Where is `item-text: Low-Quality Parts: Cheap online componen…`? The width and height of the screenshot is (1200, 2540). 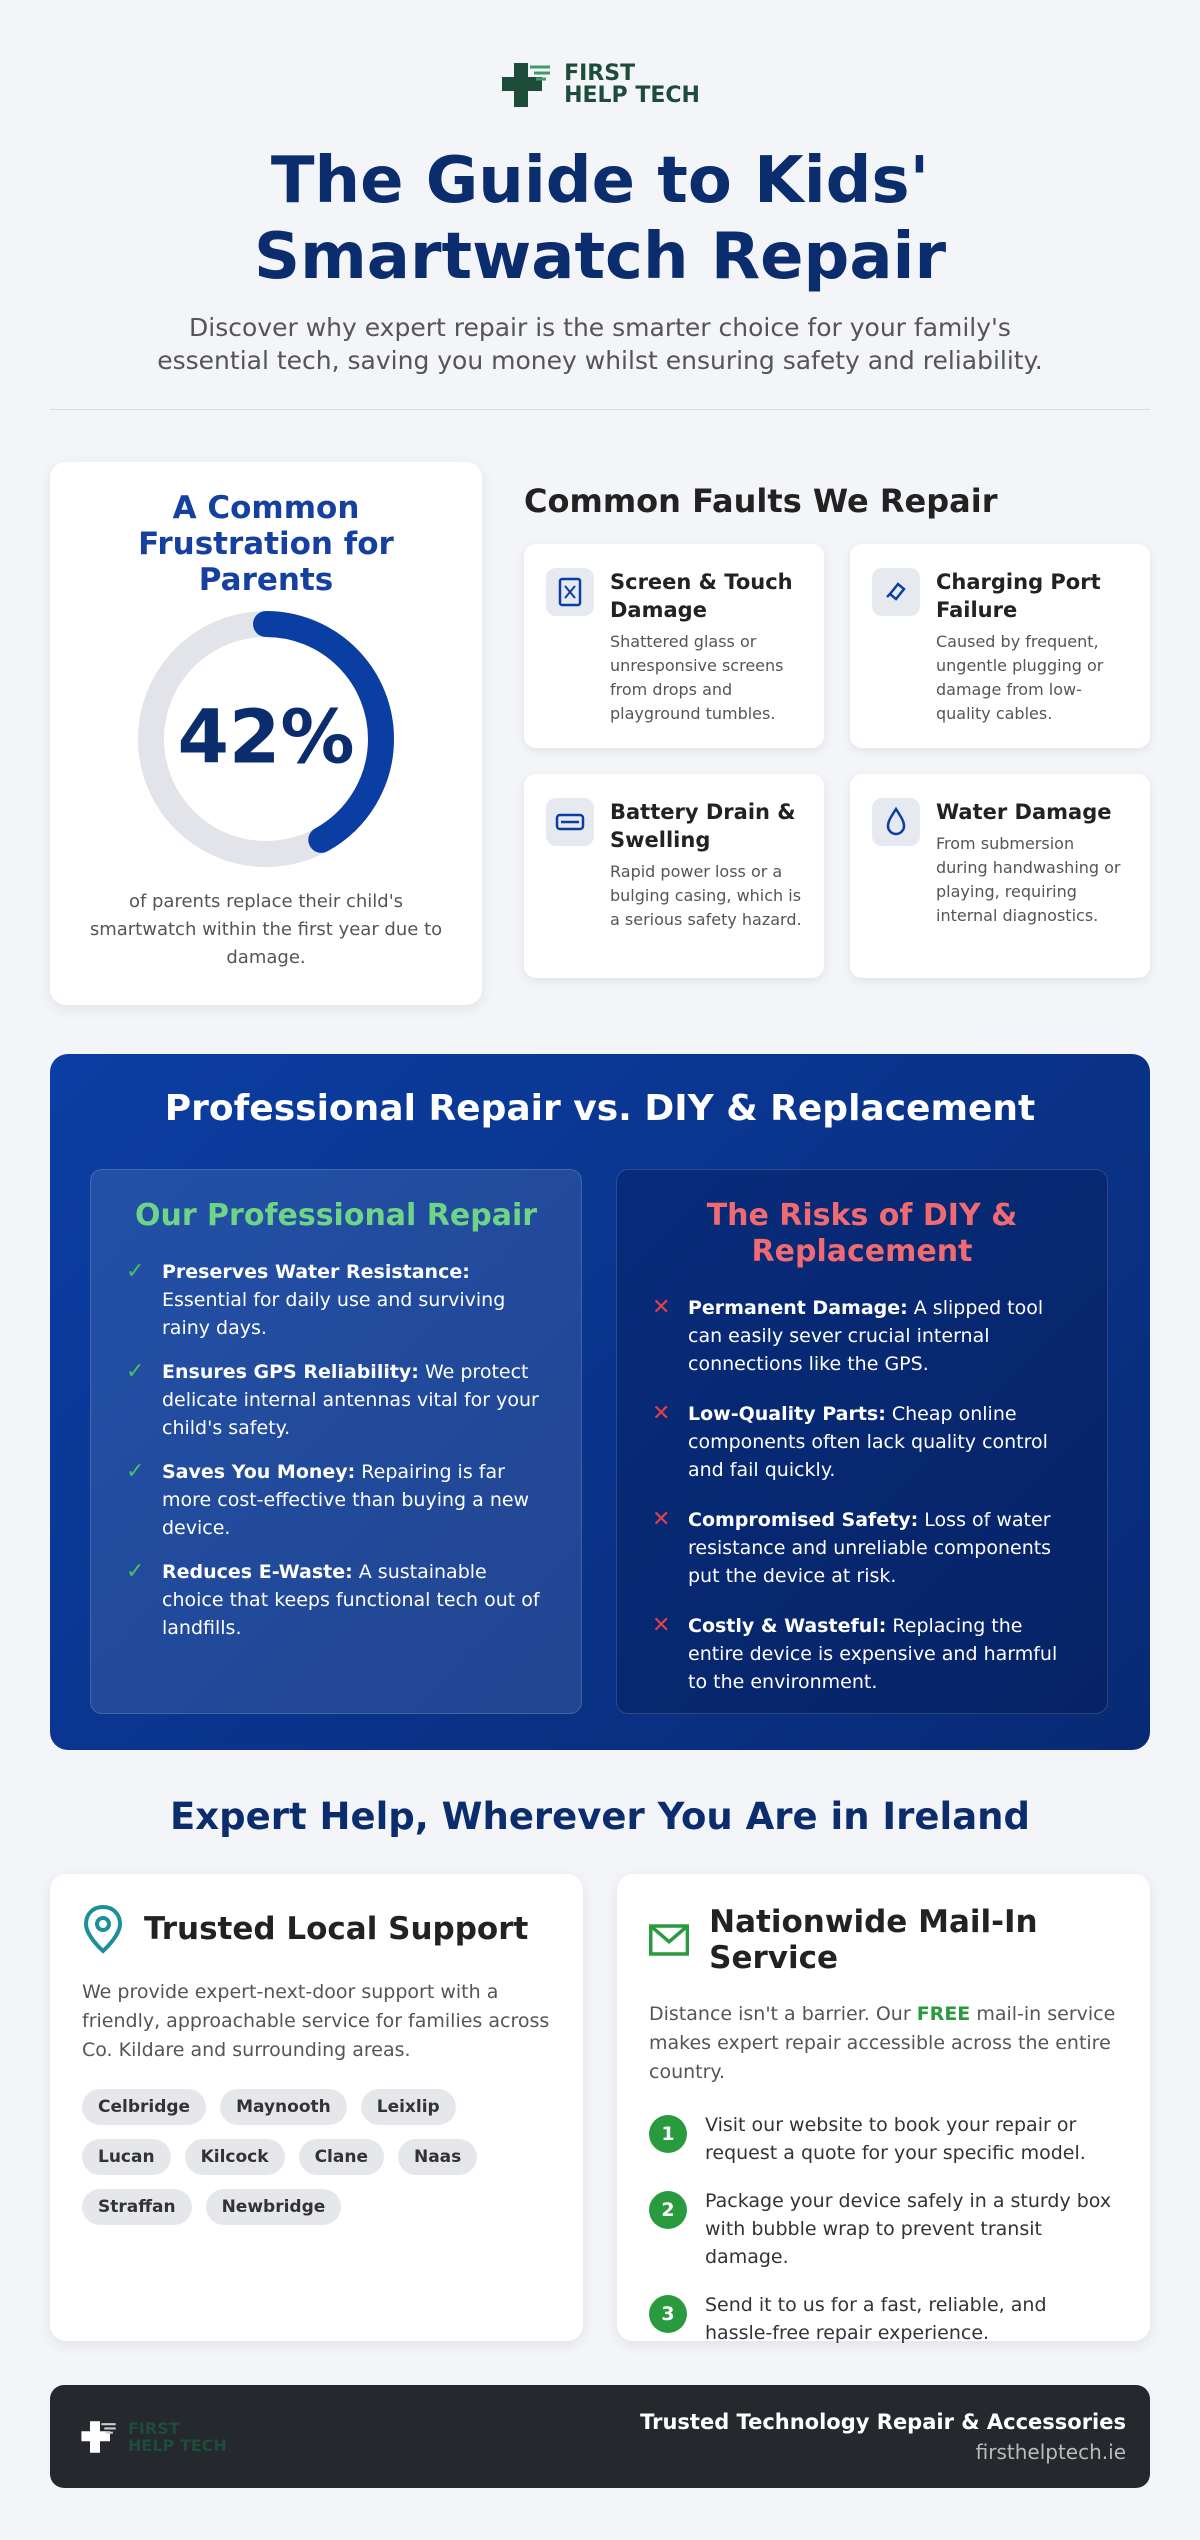
item-text: Low-Quality Parts: Cheap online componen… is located at coordinates (880, 1442).